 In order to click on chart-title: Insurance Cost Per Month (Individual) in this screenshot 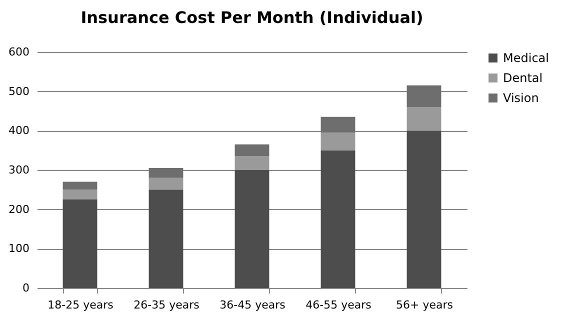, I will do `click(252, 17)`.